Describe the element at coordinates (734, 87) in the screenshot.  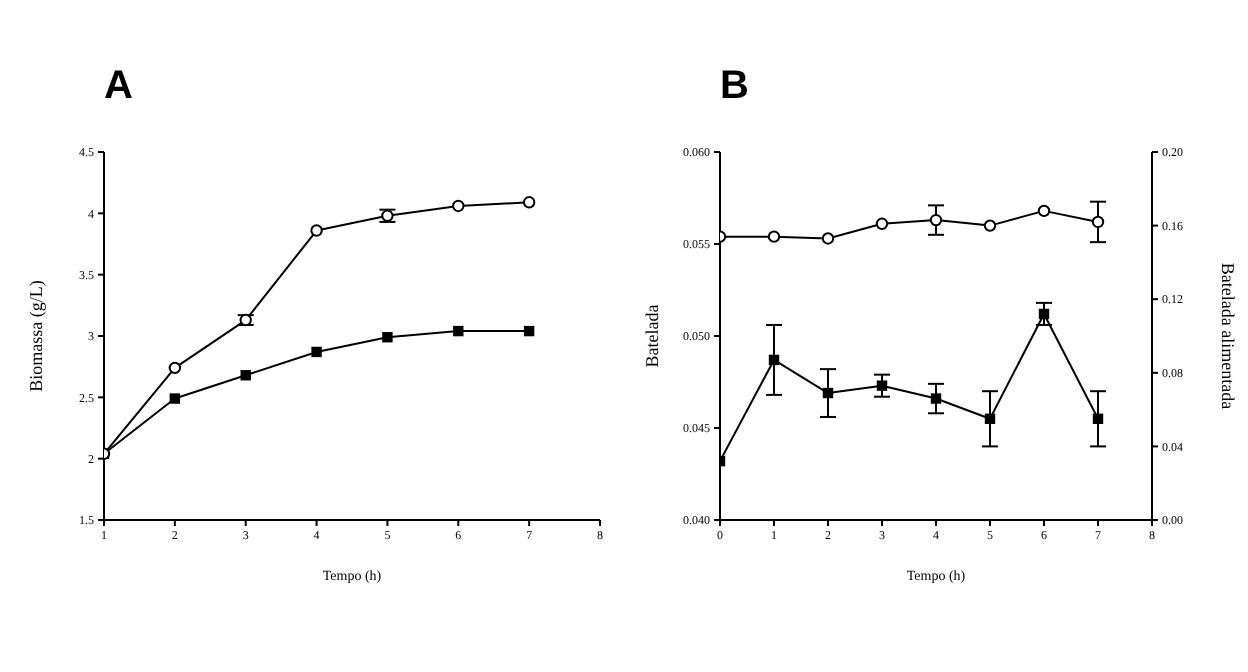
I see `chart-title: B` at that location.